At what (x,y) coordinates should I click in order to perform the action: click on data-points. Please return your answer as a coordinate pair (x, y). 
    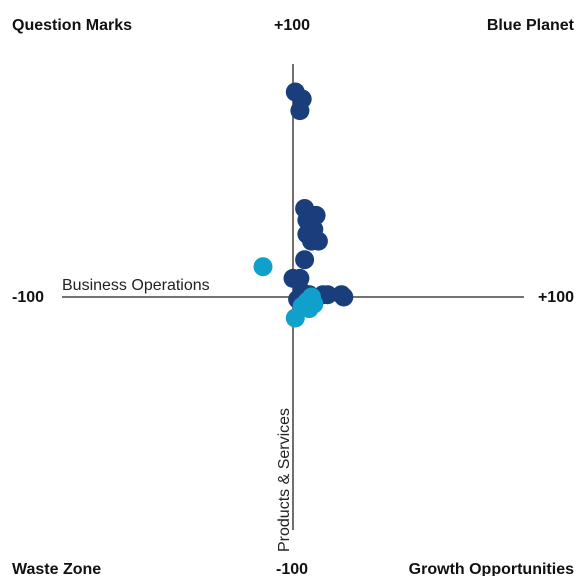
    Looking at the image, I should click on (303, 205).